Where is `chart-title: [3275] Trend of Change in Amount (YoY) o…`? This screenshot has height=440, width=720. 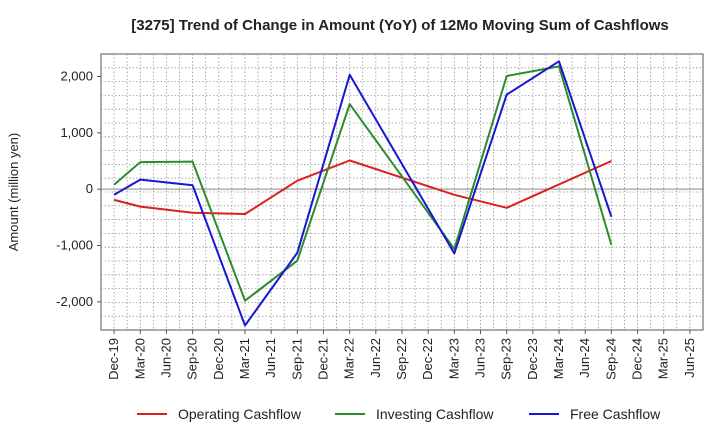 chart-title: [3275] Trend of Change in Amount (YoY) o… is located at coordinates (400, 25).